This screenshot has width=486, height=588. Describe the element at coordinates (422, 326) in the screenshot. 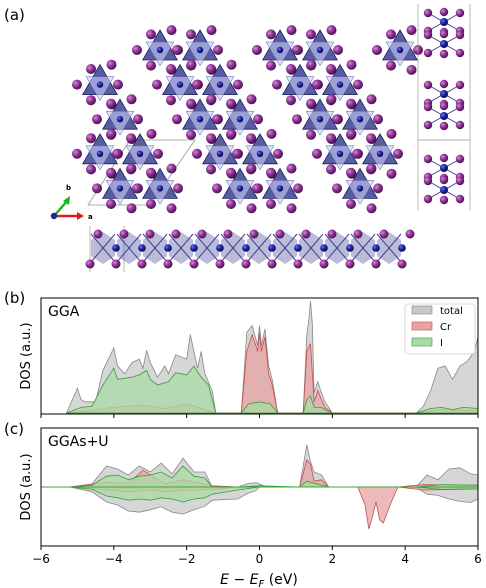

I see `legend-swatch-cr` at that location.